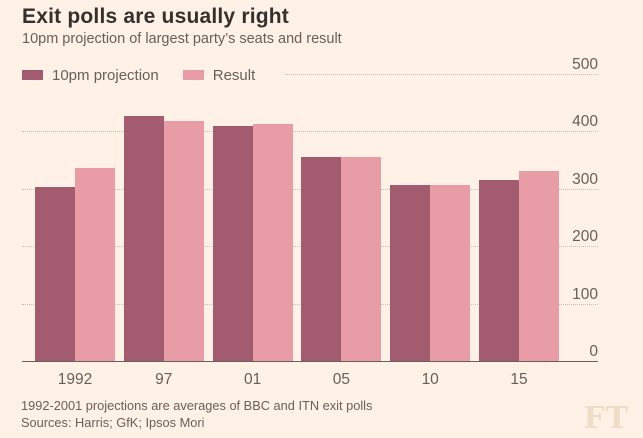  Describe the element at coordinates (252, 379) in the screenshot. I see `x-tick-label-01: 01` at that location.